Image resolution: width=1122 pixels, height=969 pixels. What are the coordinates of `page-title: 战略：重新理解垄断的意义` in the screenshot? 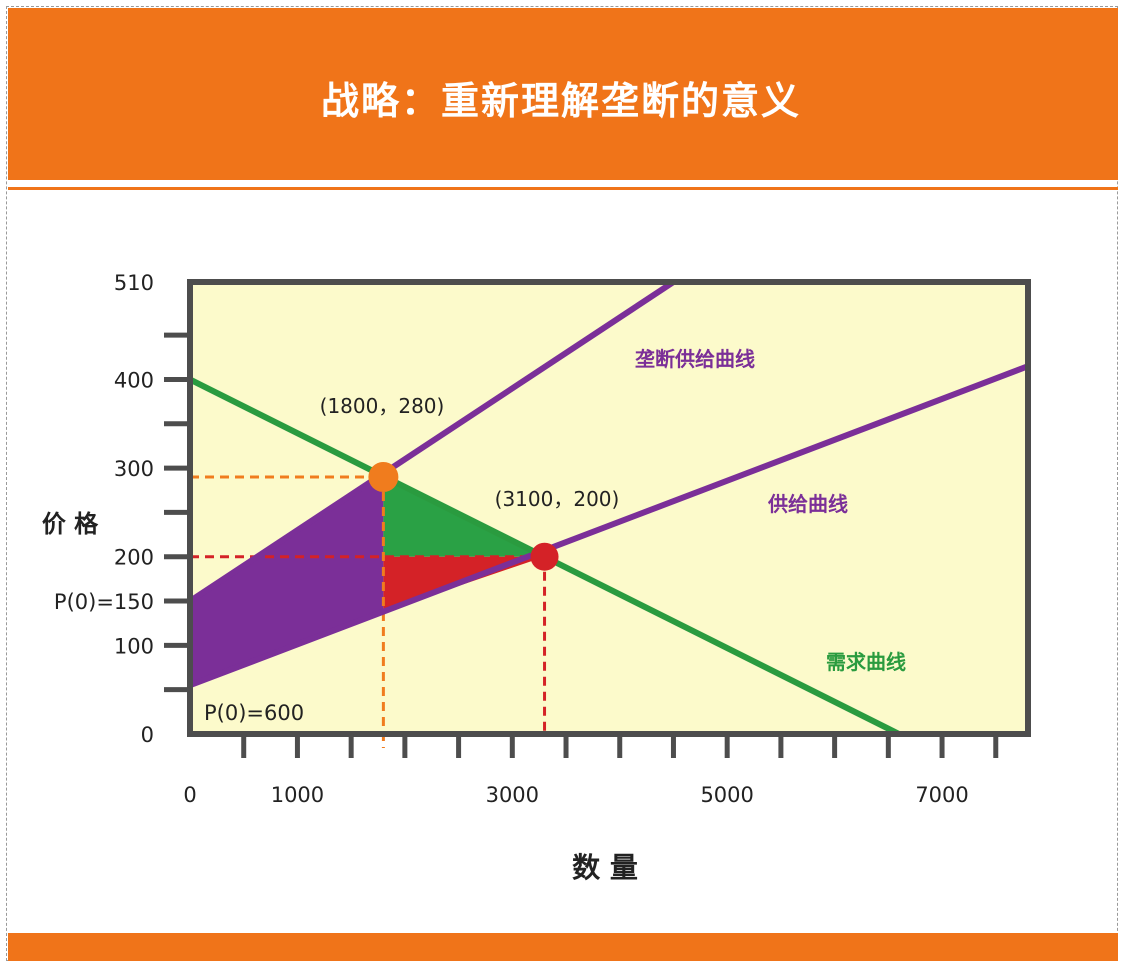 It's located at (560, 101).